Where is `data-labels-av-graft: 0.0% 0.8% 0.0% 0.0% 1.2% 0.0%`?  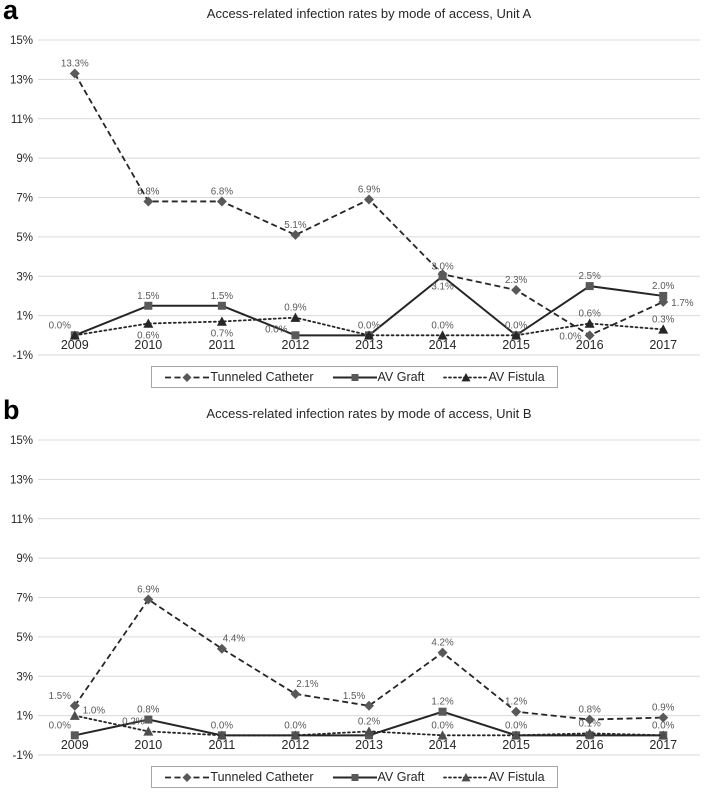 data-labels-av-graft: 0.0% 0.8% 0.0% 0.0% 1.2% 0.0% is located at coordinates (288, 714).